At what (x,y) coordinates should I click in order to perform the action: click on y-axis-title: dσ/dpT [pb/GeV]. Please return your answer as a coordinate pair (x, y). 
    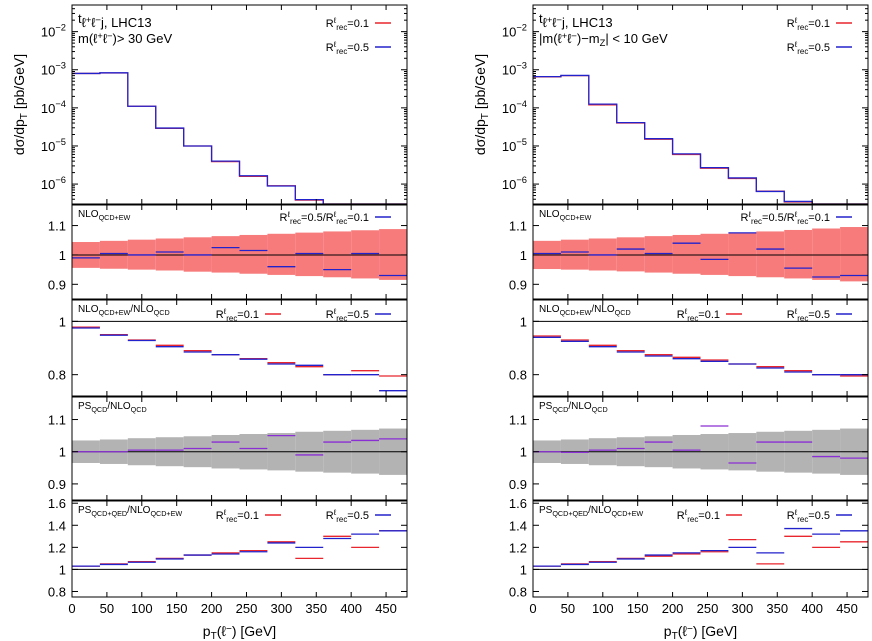
    Looking at the image, I should click on (481, 104).